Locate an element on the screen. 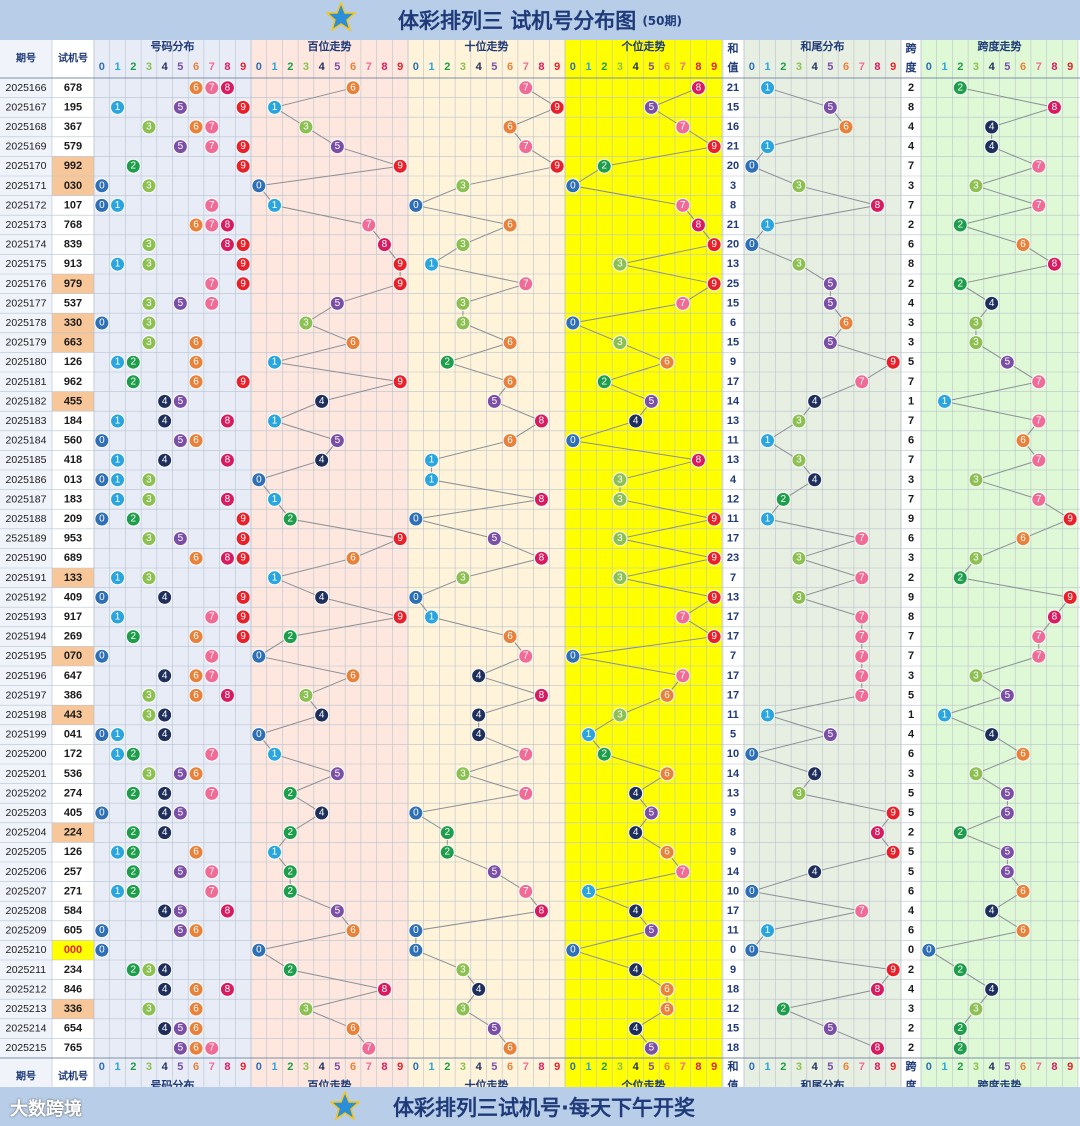  sum-cell: 18 is located at coordinates (733, 989).